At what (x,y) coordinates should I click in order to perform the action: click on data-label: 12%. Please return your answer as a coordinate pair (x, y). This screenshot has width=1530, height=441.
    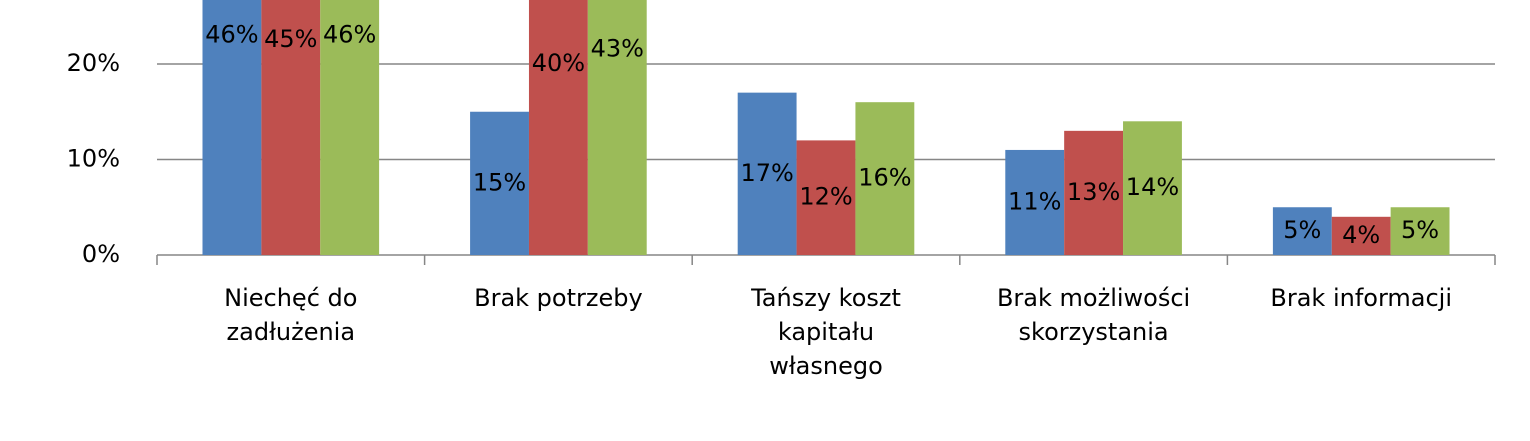
    Looking at the image, I should click on (825, 197).